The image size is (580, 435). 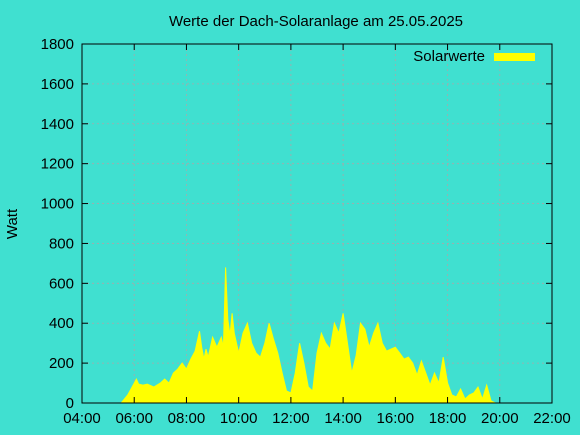 What do you see at coordinates (57, 124) in the screenshot?
I see `y-tick-label: 1400` at bounding box center [57, 124].